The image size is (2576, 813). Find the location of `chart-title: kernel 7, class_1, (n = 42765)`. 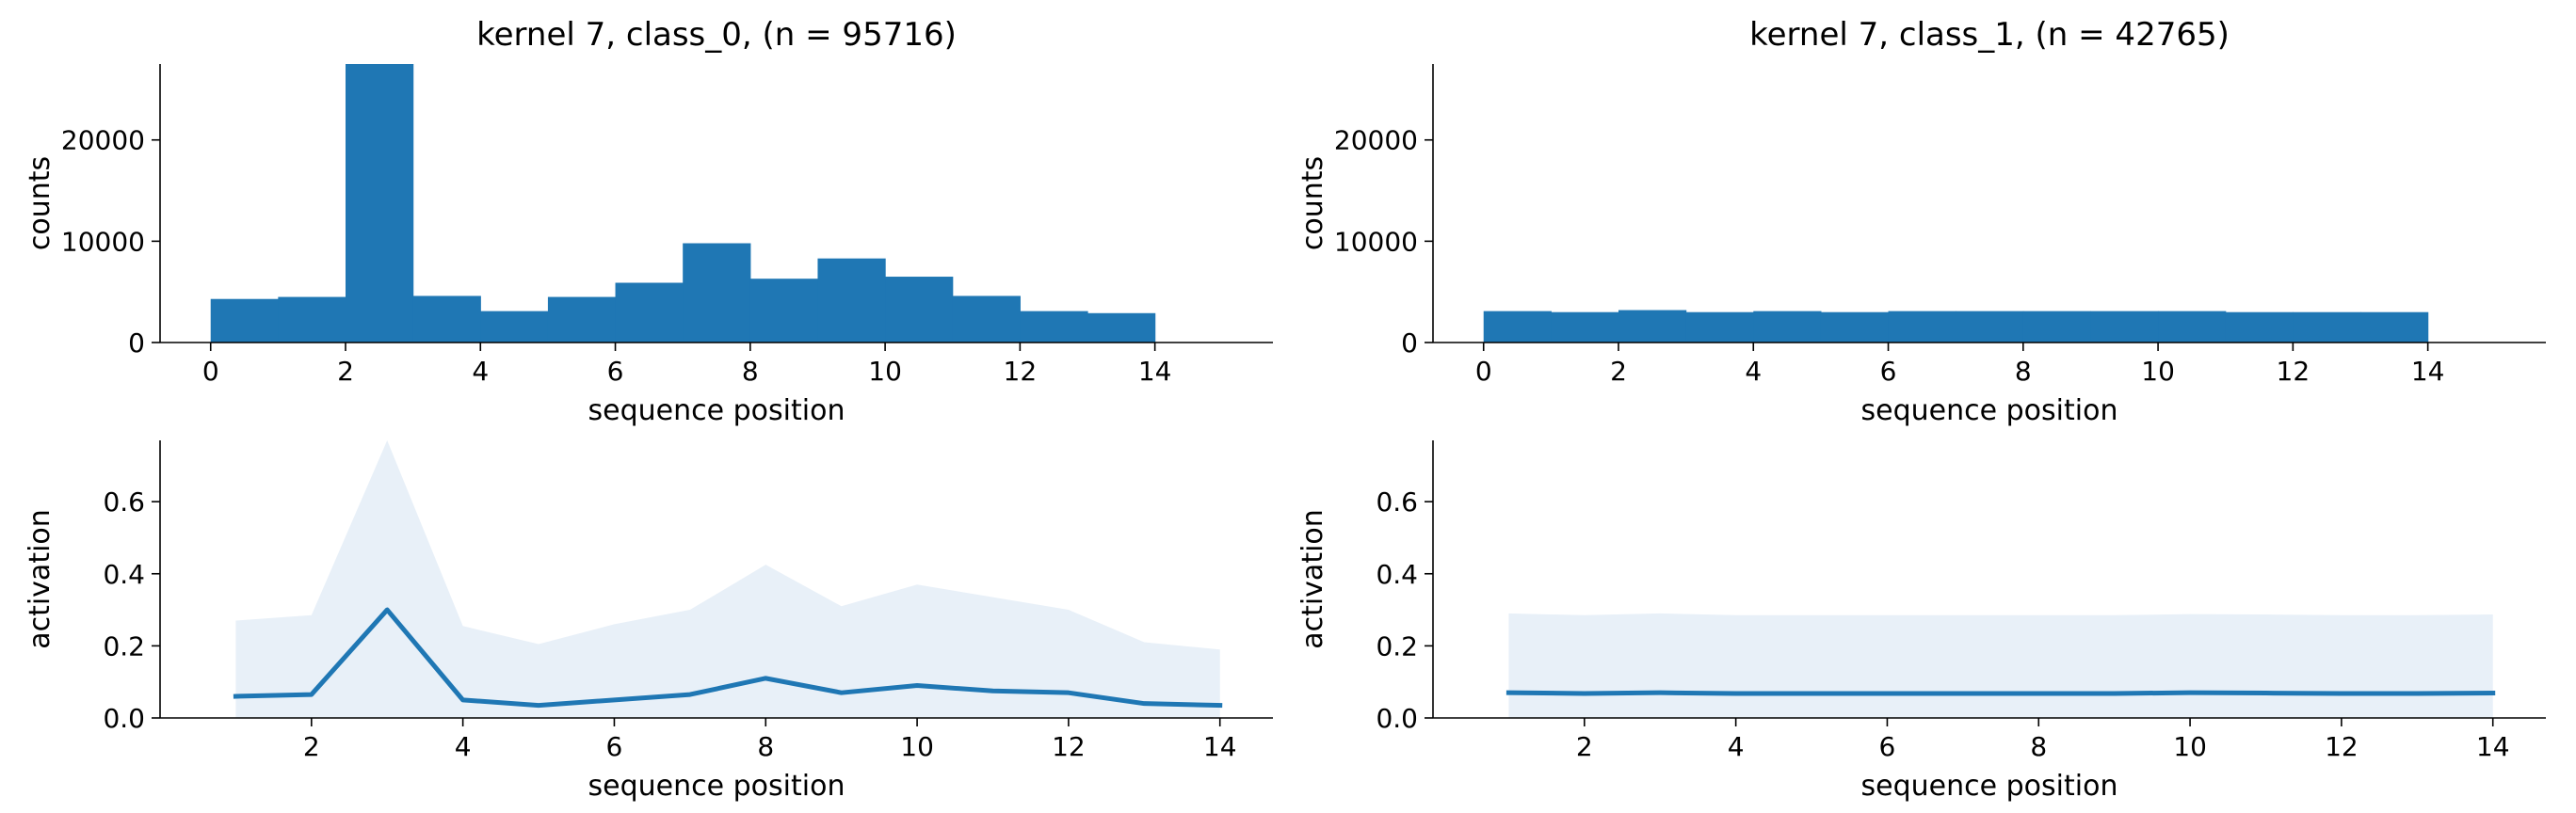

chart-title: kernel 7, class_1, (n = 42765) is located at coordinates (1989, 35).